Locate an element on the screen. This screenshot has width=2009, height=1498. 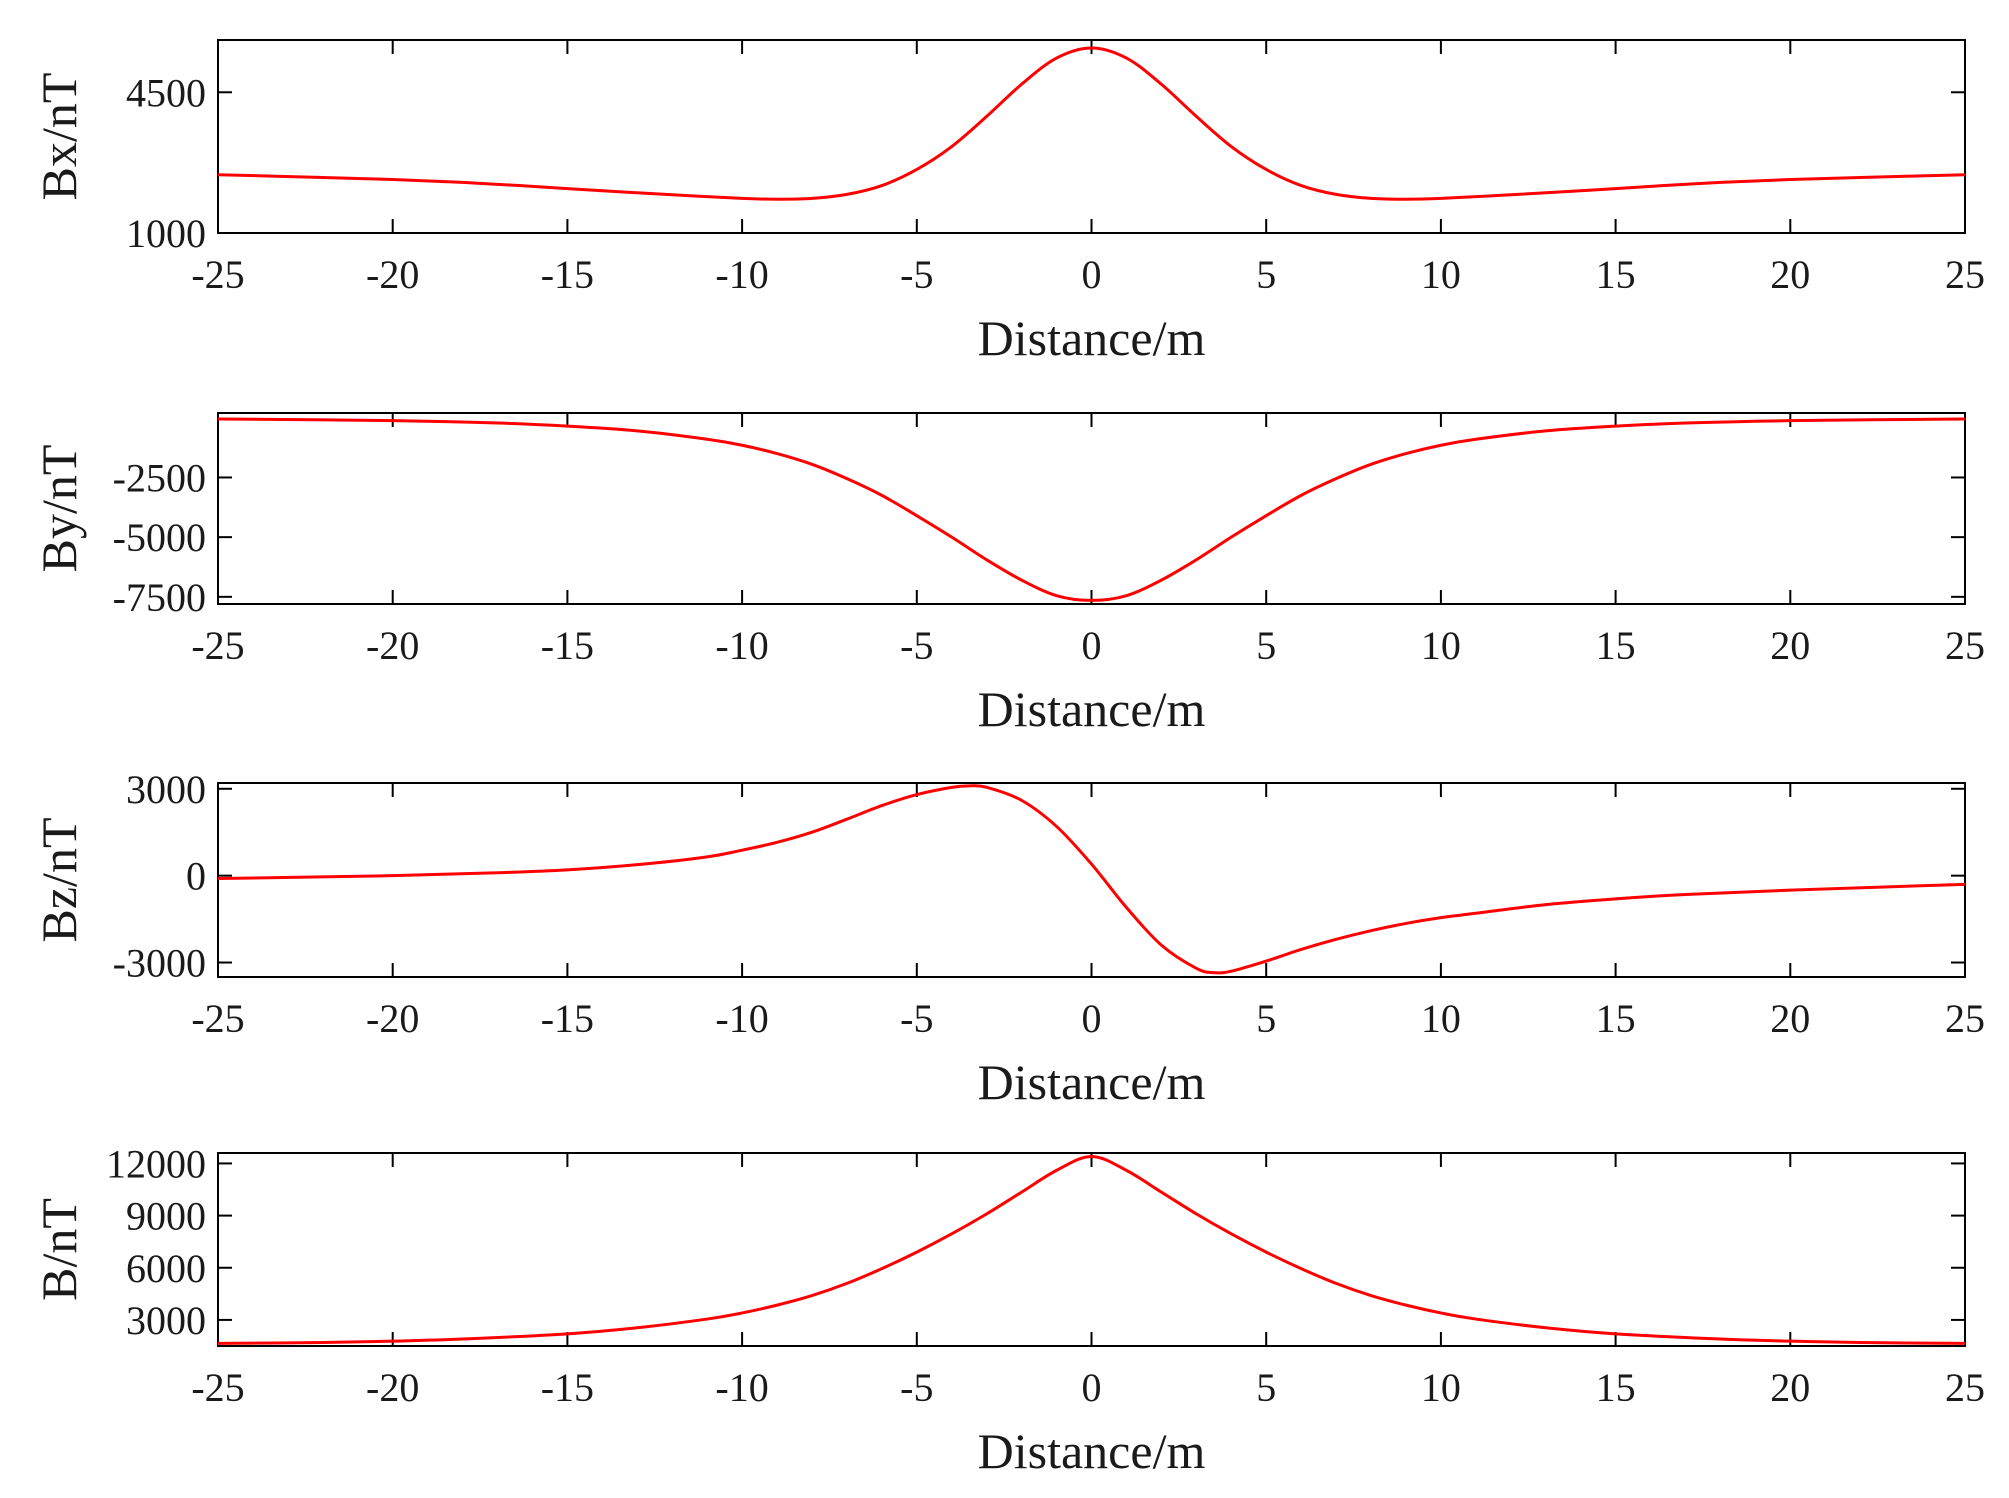
y-tick-label: -7500 is located at coordinates (159, 597).